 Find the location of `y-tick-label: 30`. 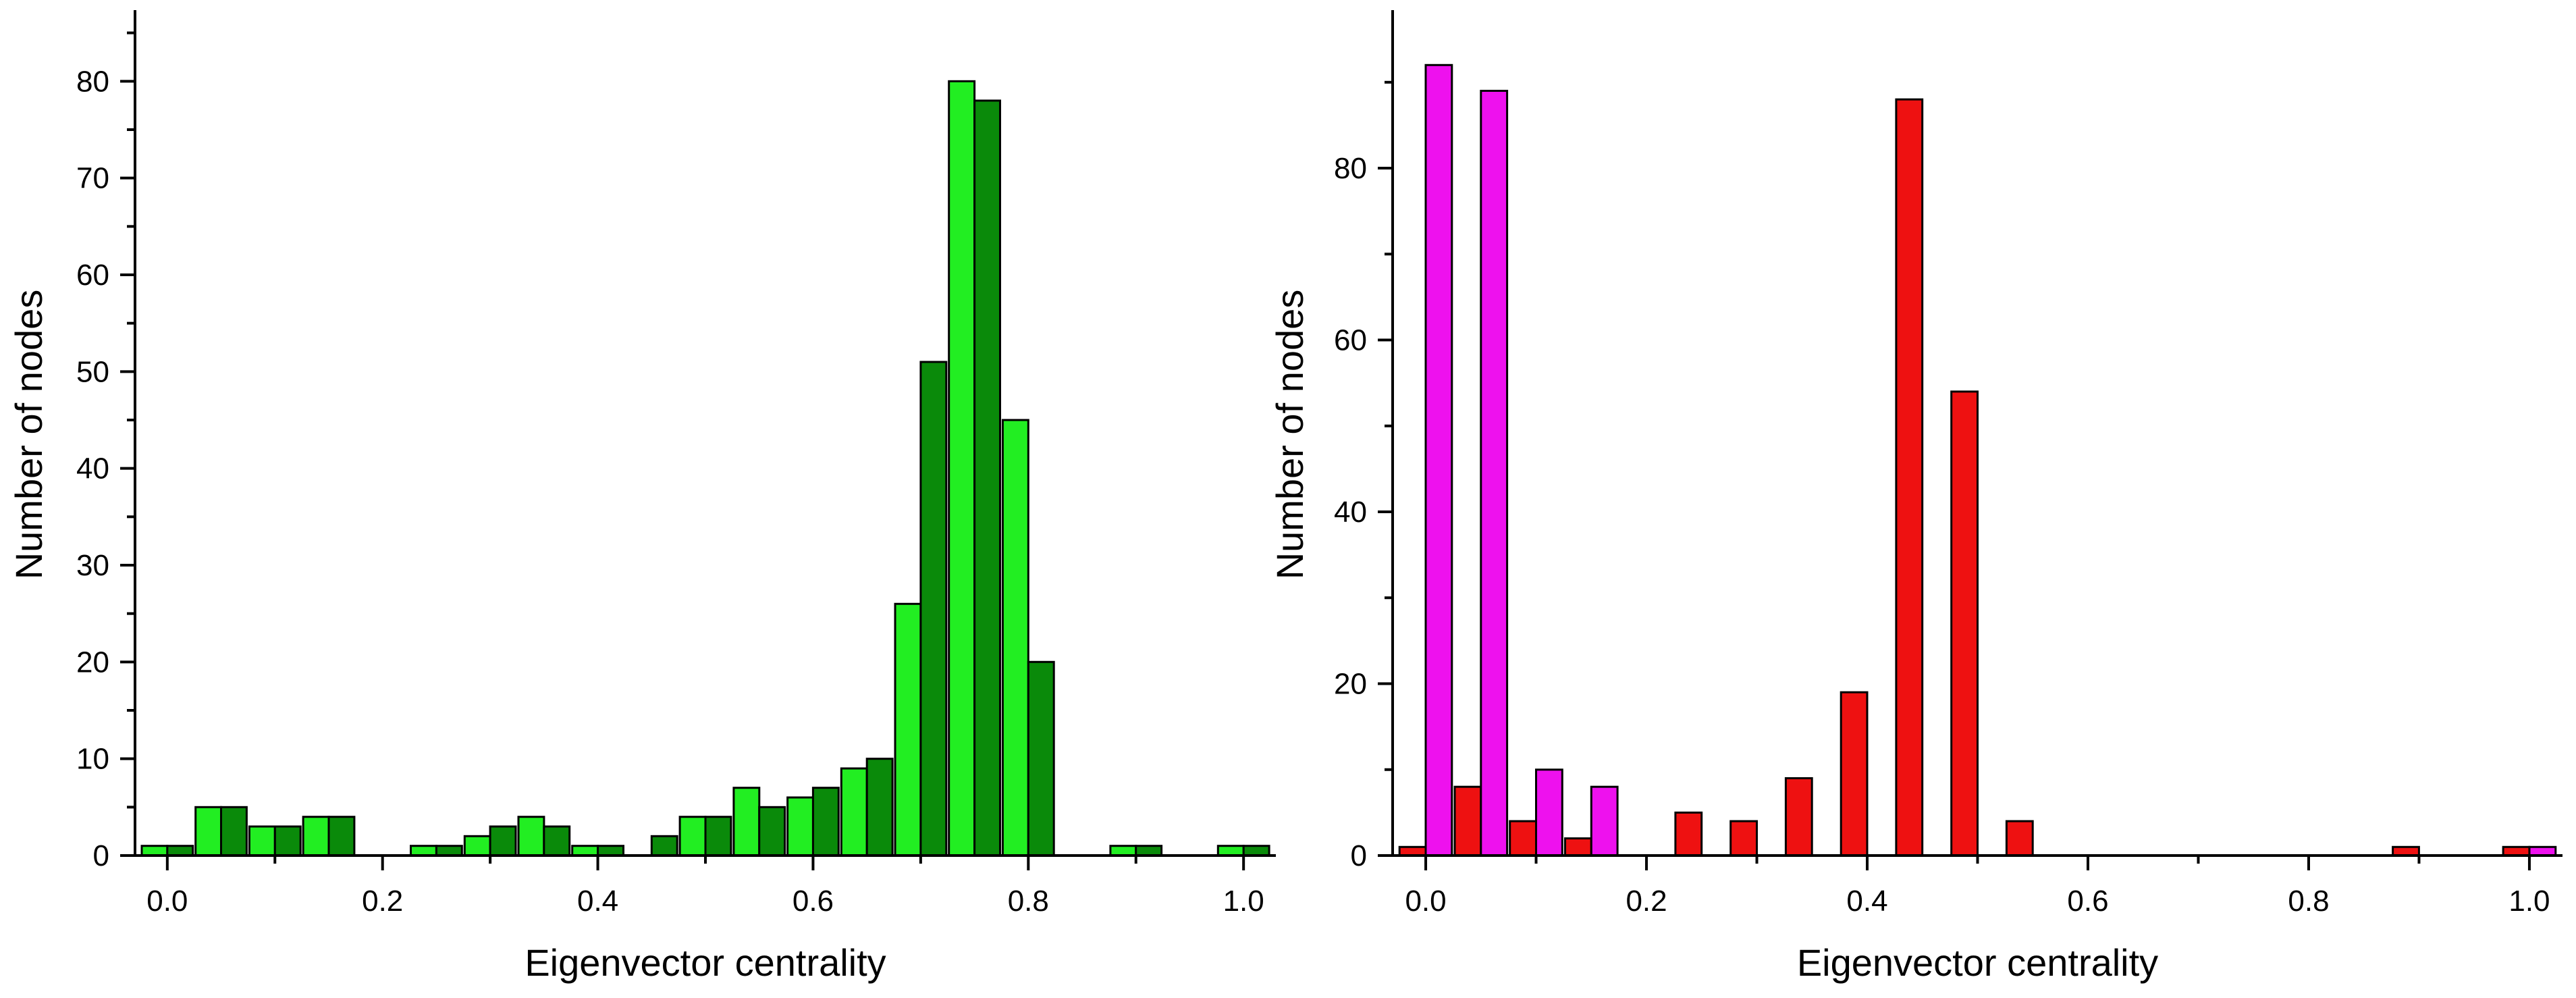

y-tick-label: 30 is located at coordinates (92, 565).